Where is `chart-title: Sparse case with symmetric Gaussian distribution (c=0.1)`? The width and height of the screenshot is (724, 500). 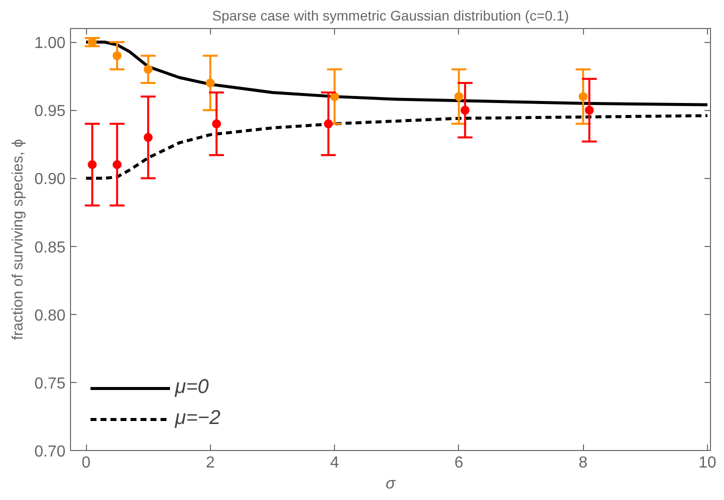 chart-title: Sparse case with symmetric Gaussian distribution (c=0.1) is located at coordinates (390, 16).